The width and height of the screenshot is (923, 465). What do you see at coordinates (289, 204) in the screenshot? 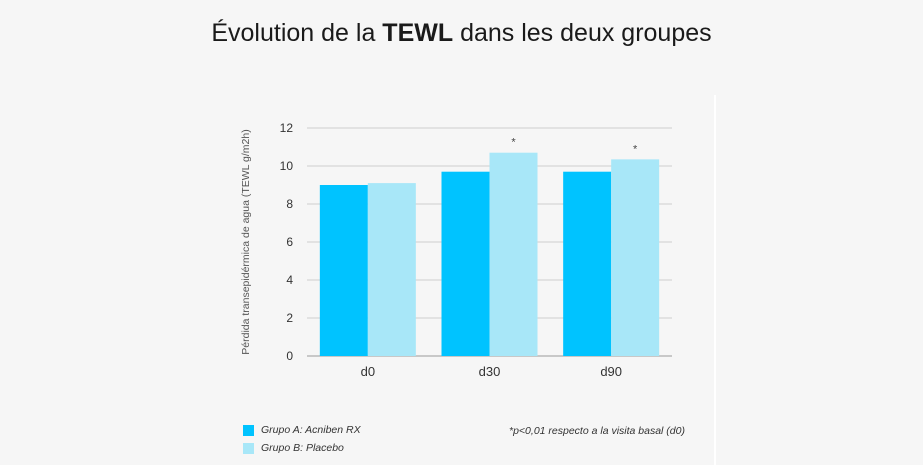
I see `y-tick-label: 8` at bounding box center [289, 204].